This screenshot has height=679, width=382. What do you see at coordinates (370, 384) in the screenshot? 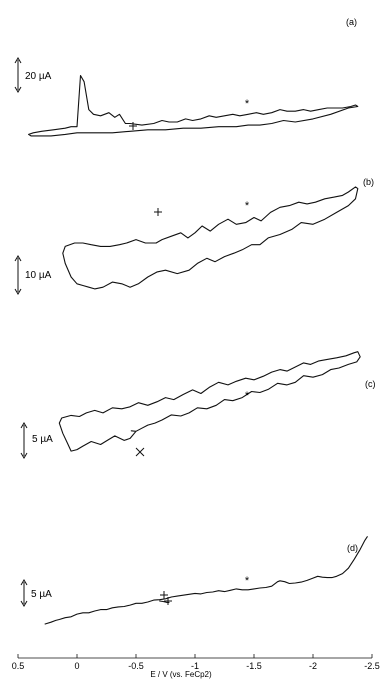
I see `panel-label-c: (c)` at bounding box center [370, 384].